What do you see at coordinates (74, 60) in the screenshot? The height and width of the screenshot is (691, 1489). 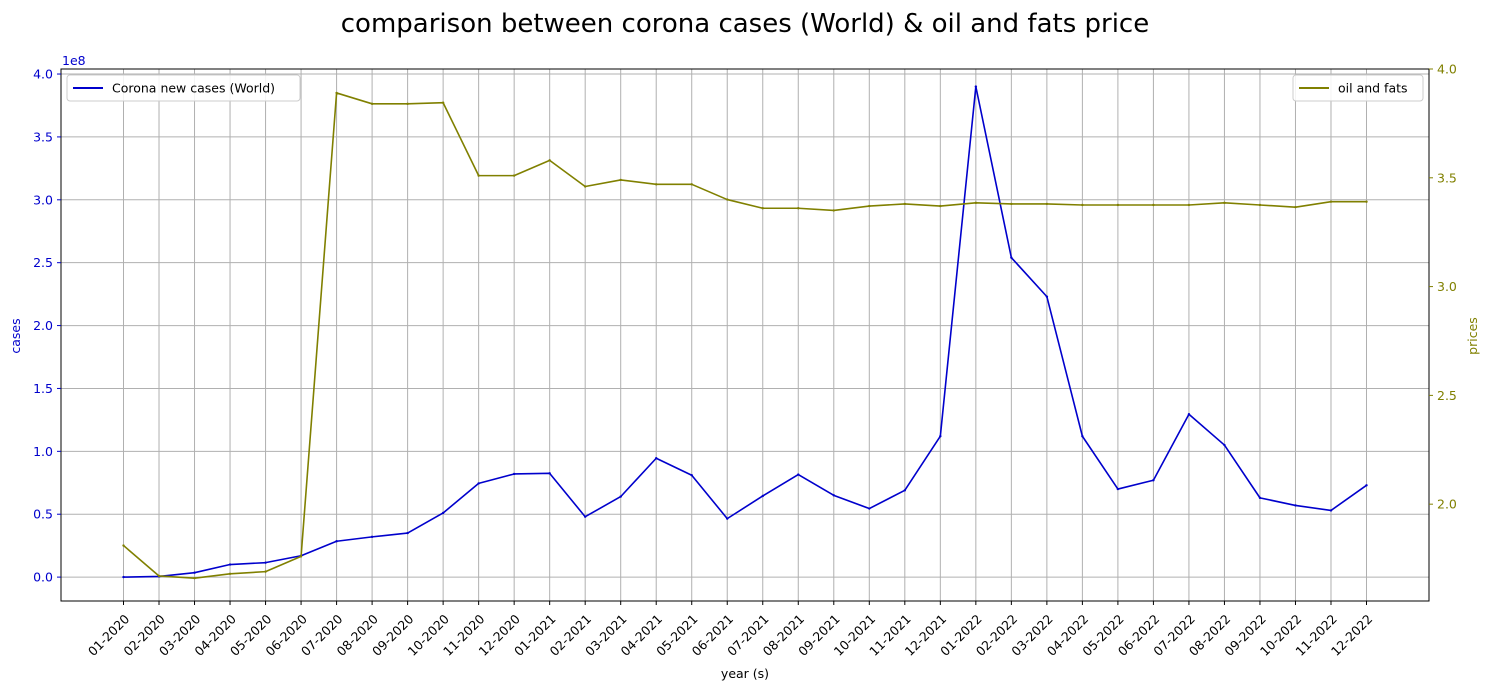 I see `y-axis-left-offset-text: 1e8` at bounding box center [74, 60].